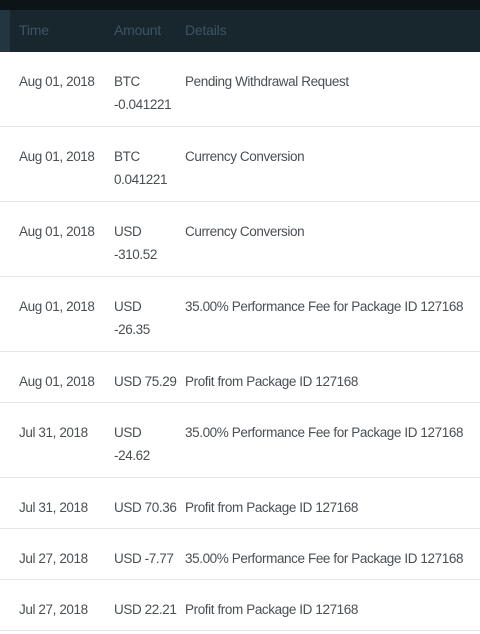 Image resolution: width=480 pixels, height=634 pixels. Describe the element at coordinates (138, 30) in the screenshot. I see `column-header-amount: Amount` at that location.